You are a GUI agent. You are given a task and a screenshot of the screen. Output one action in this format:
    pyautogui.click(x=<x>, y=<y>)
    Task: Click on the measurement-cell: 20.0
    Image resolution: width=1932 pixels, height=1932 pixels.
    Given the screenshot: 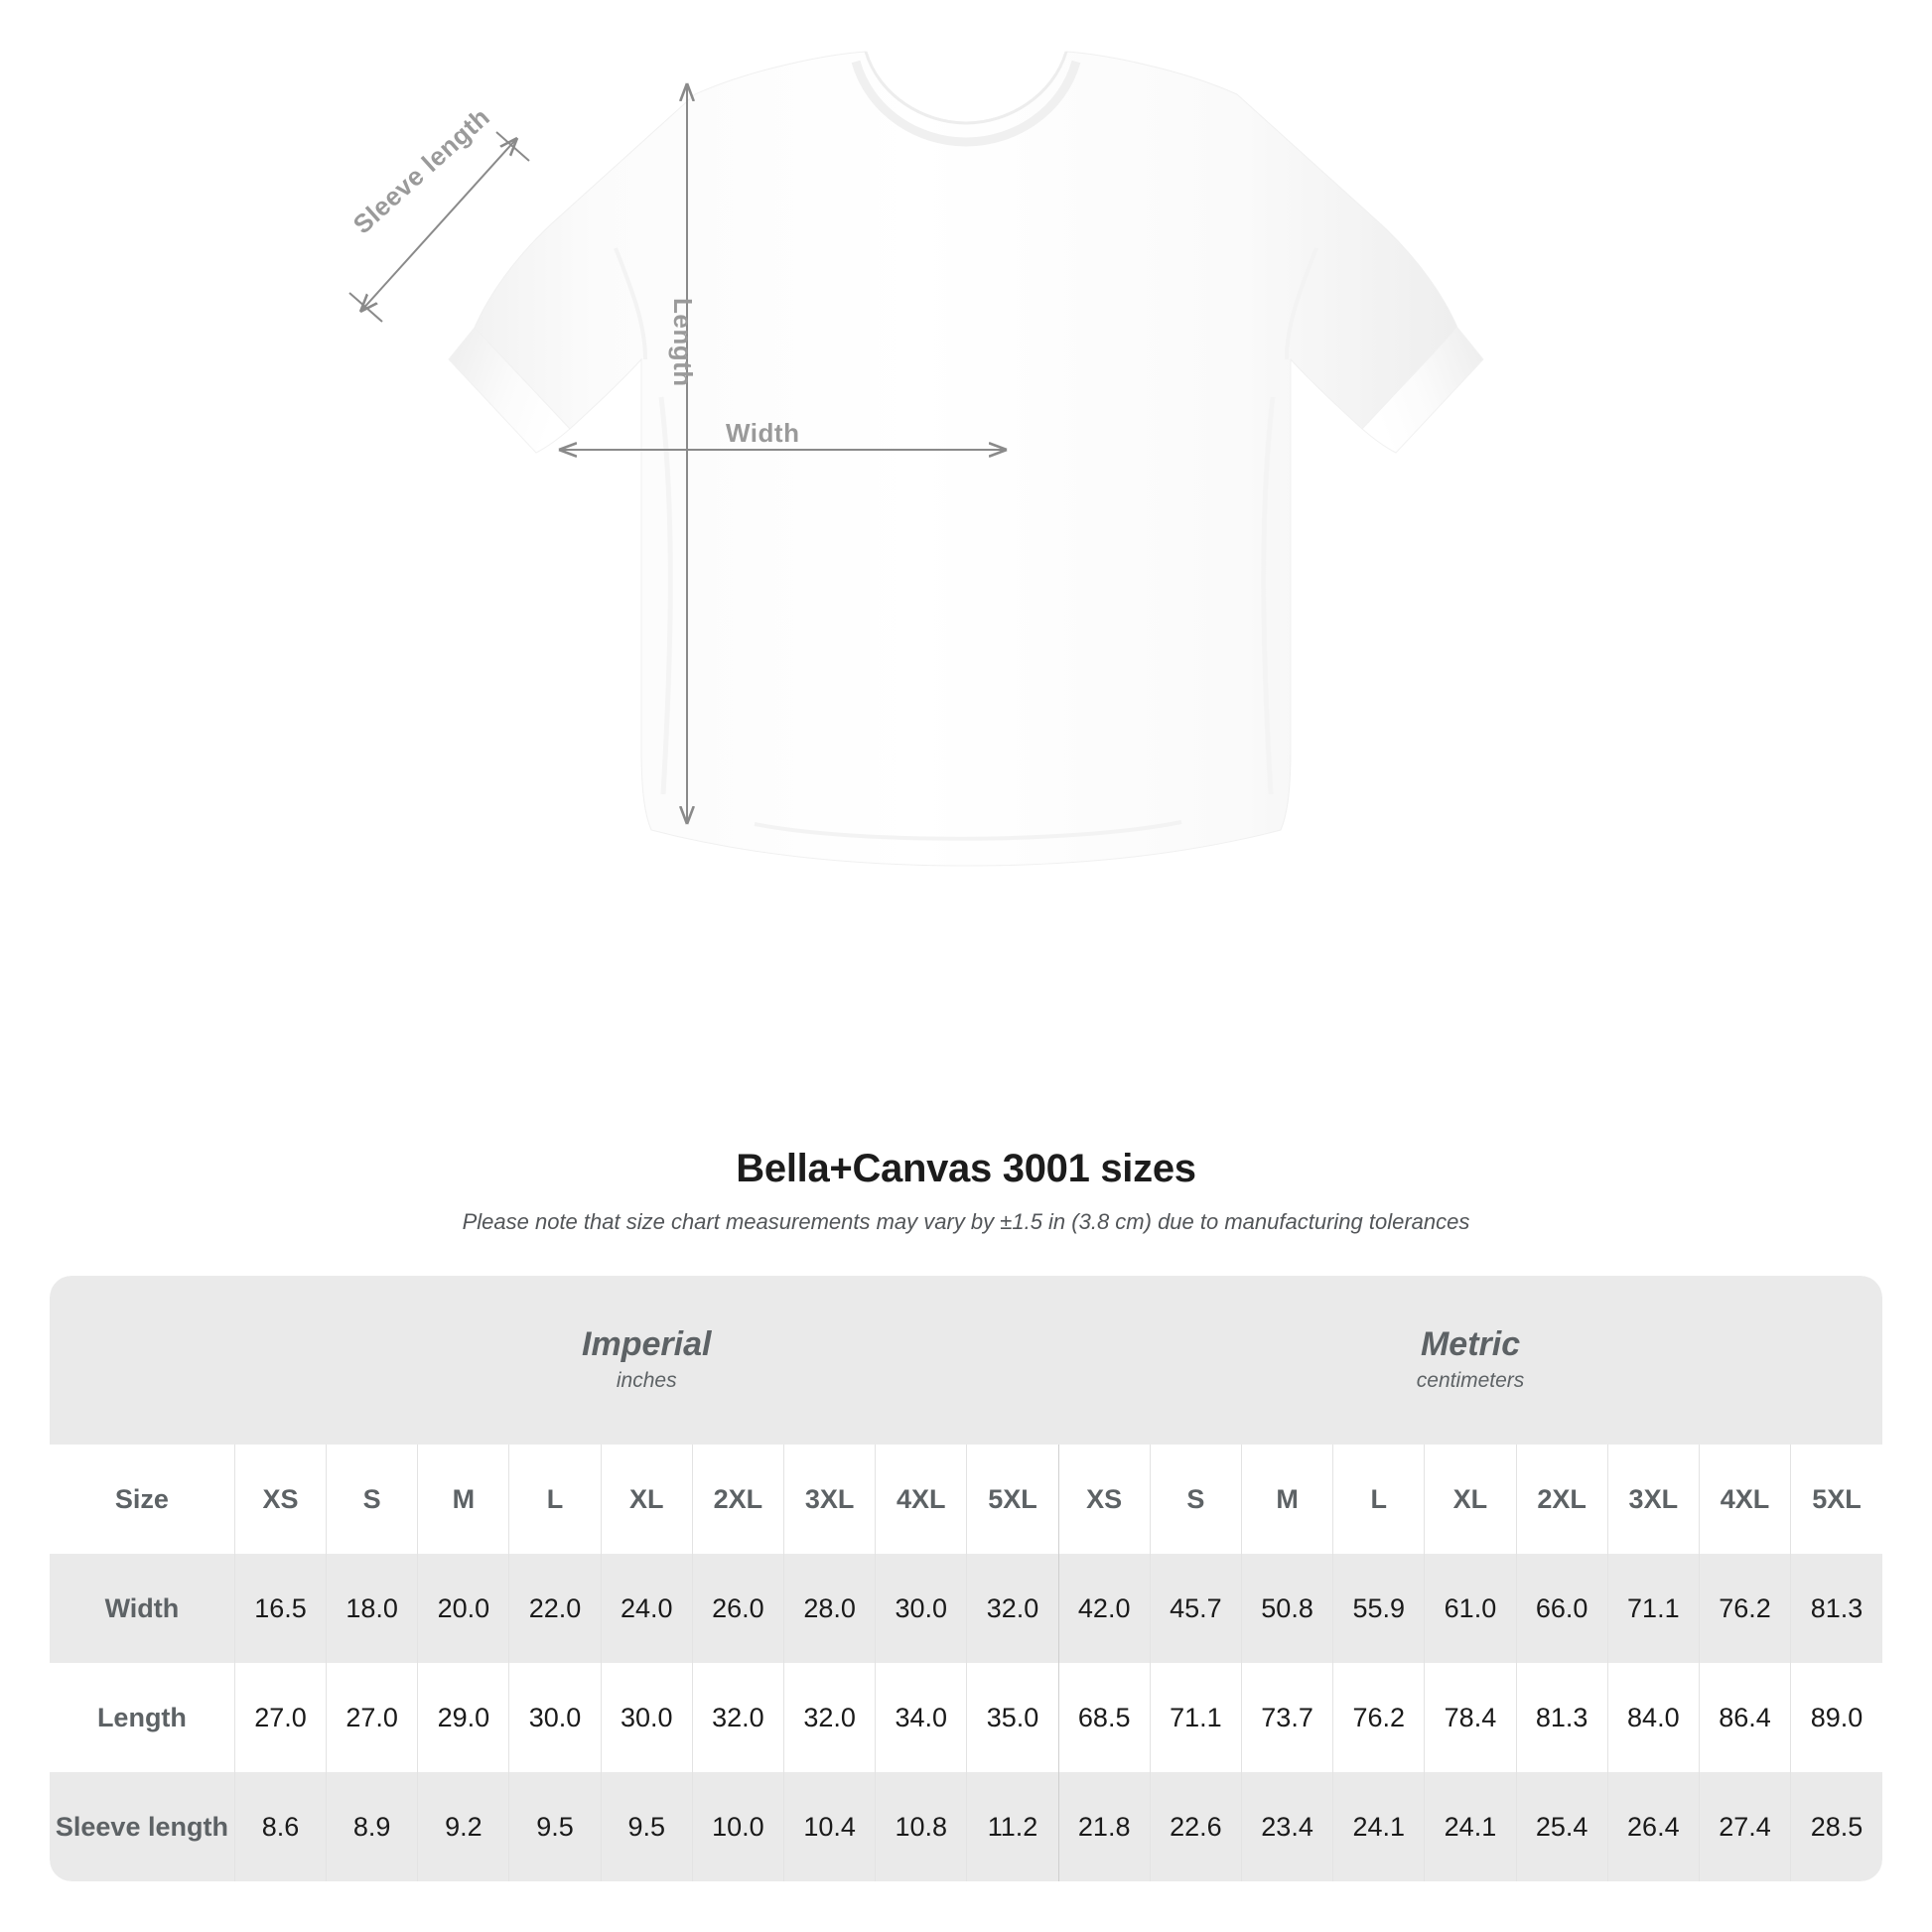 What is the action you would take?
    pyautogui.click(x=463, y=1608)
    